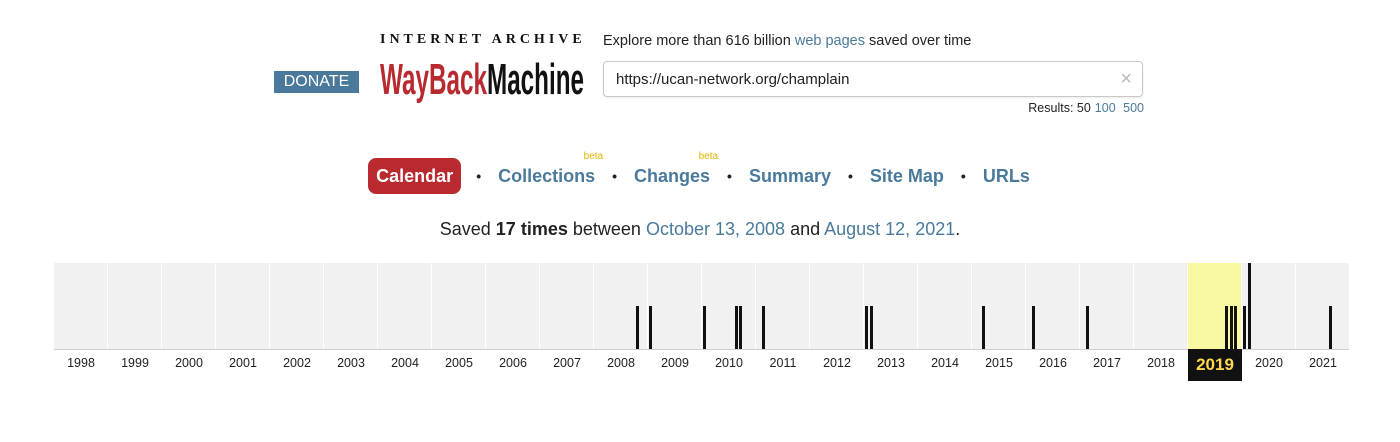 This screenshot has height=442, width=1400. Describe the element at coordinates (513, 363) in the screenshot. I see `year-label-2006: 2006` at that location.